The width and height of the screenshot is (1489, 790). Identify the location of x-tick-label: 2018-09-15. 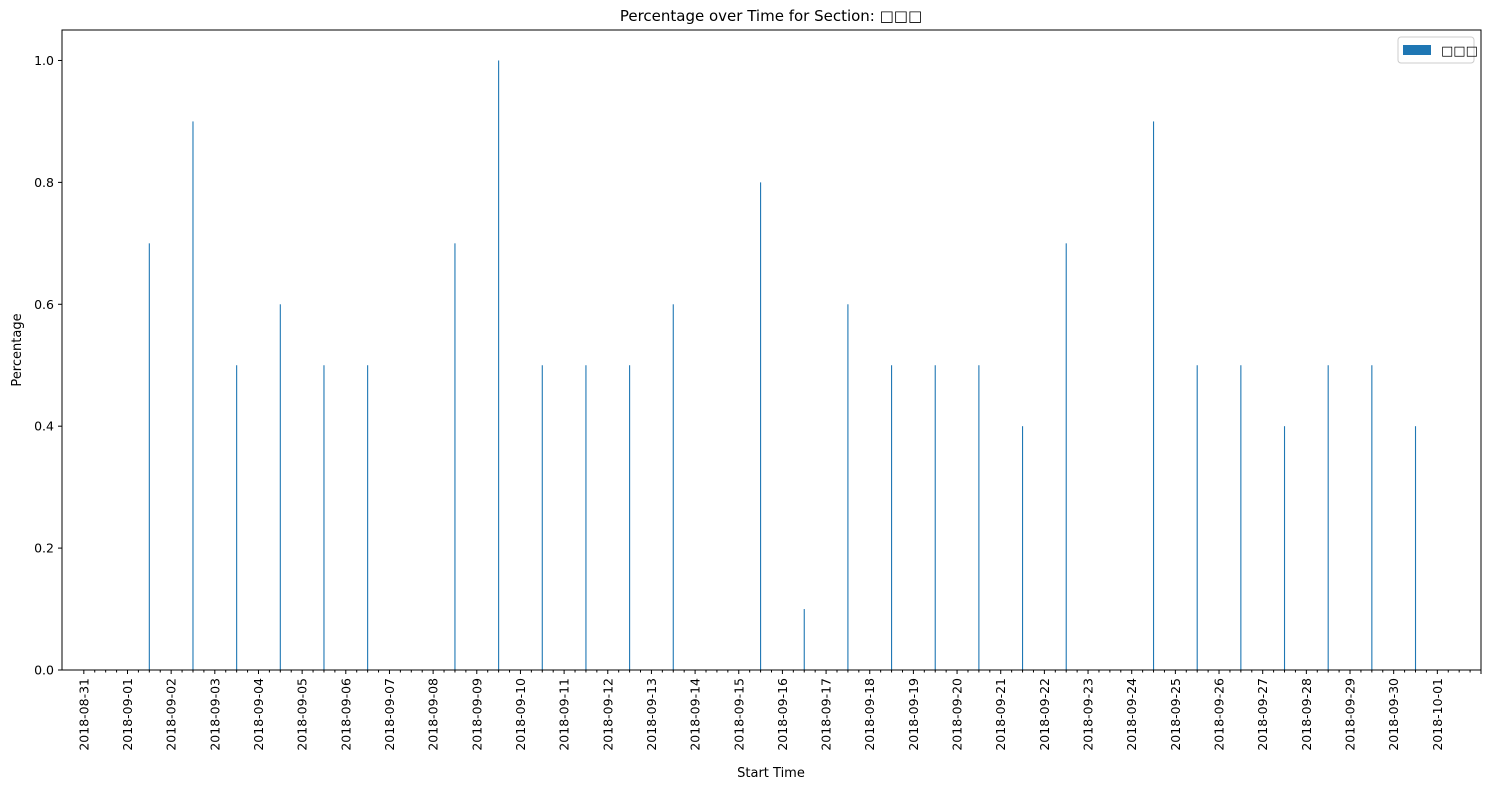
(738, 714).